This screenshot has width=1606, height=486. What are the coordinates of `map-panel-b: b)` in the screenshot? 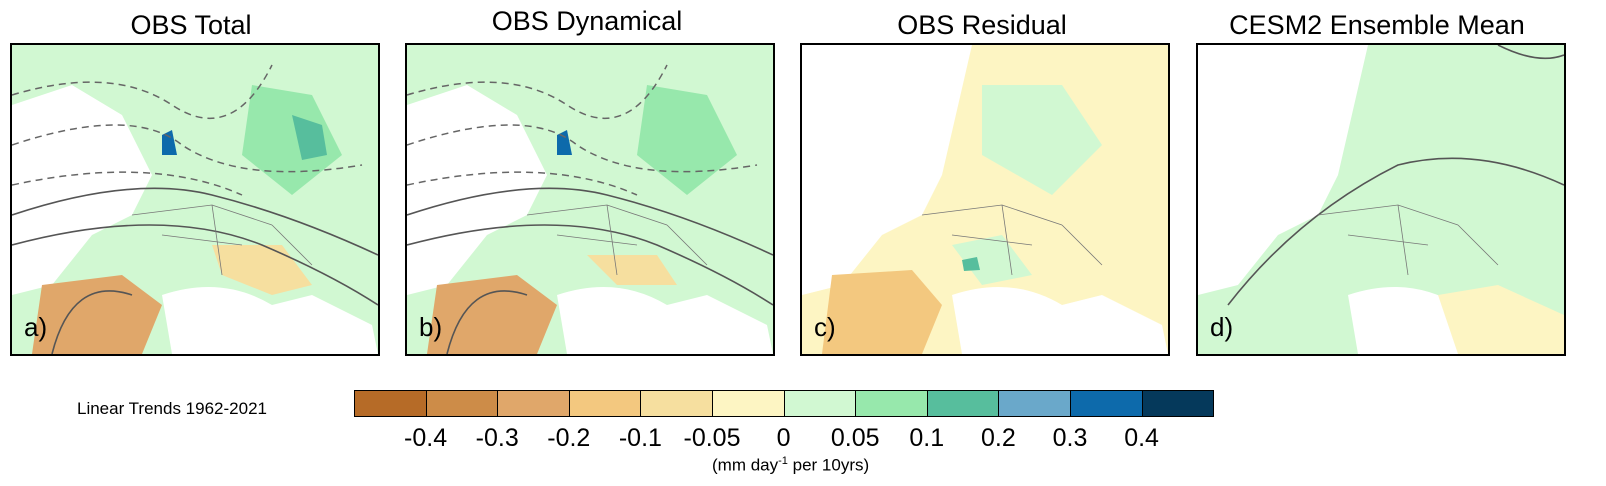 It's located at (590, 199).